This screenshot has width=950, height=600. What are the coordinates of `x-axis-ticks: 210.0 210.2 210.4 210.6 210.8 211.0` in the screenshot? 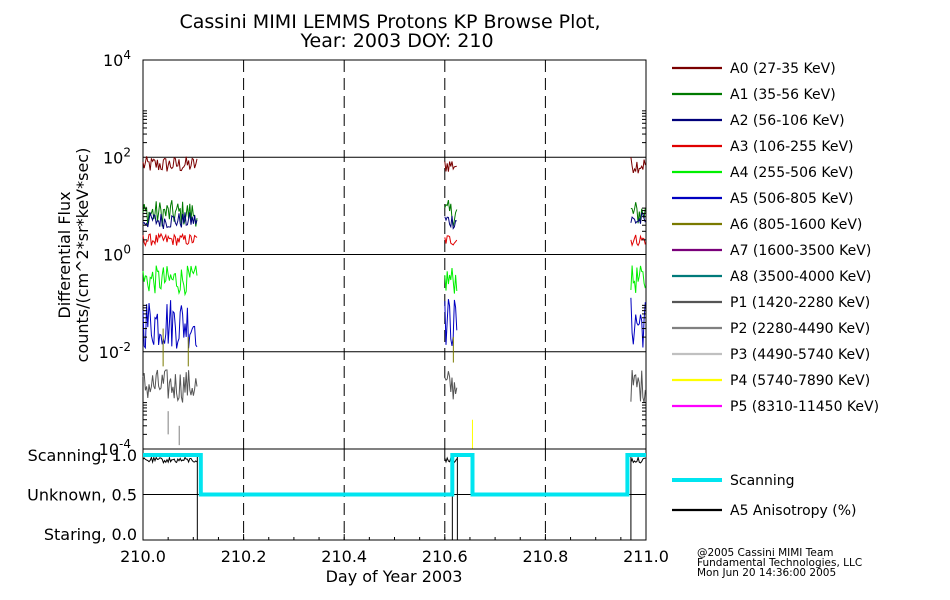 It's located at (394, 550).